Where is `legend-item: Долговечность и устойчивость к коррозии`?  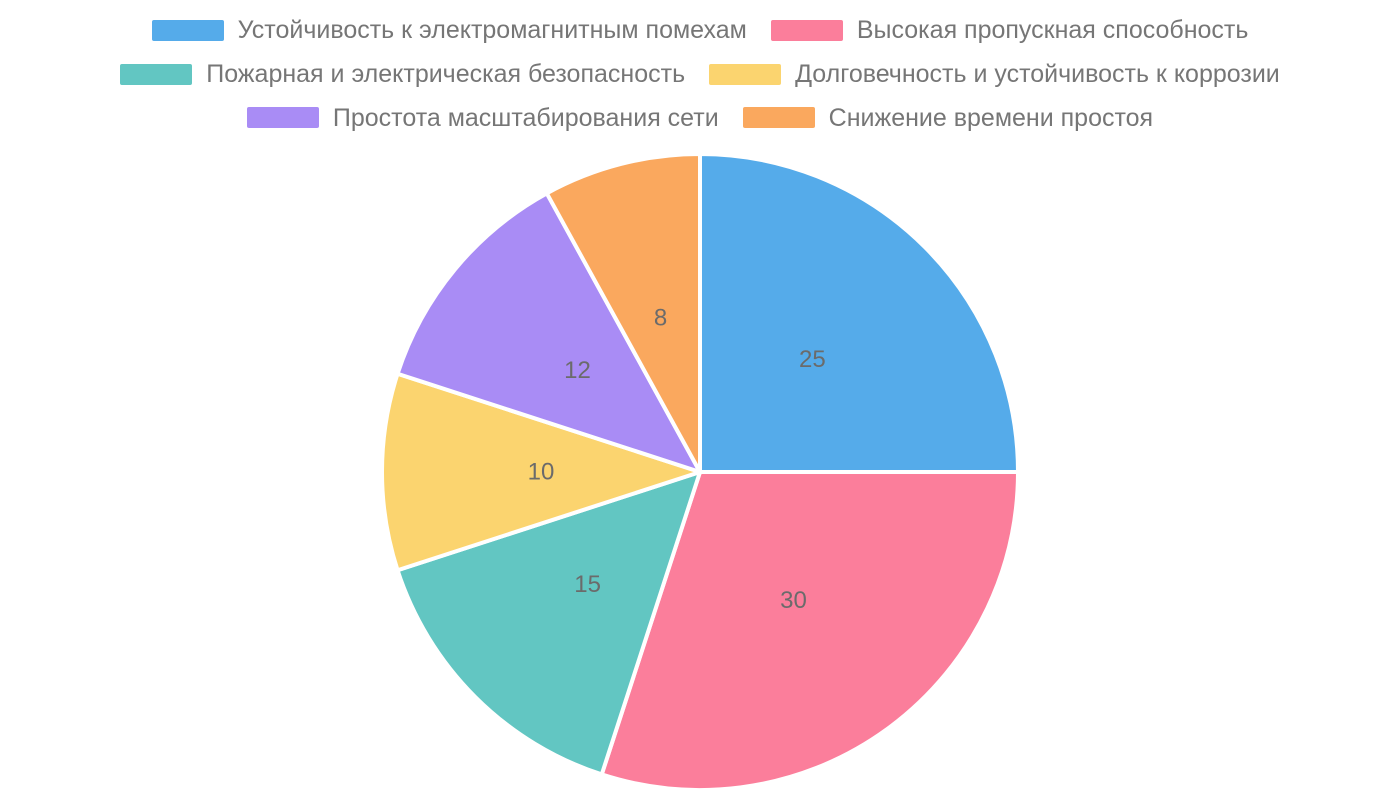 legend-item: Долговечность и устойчивость к коррозии is located at coordinates (994, 74).